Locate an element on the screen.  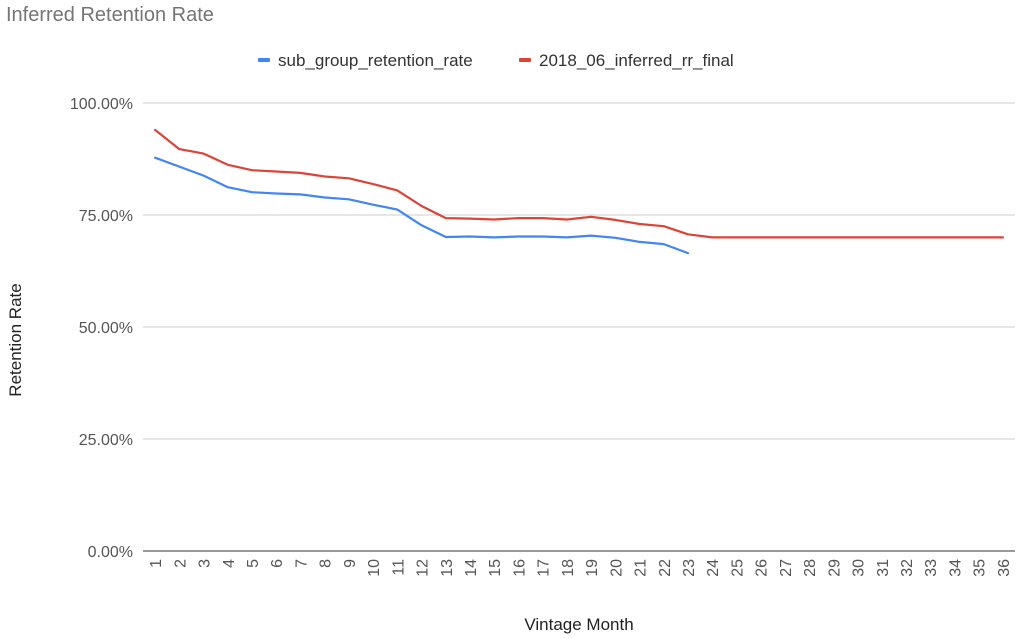
x-tick-label: 20 is located at coordinates (616, 568).